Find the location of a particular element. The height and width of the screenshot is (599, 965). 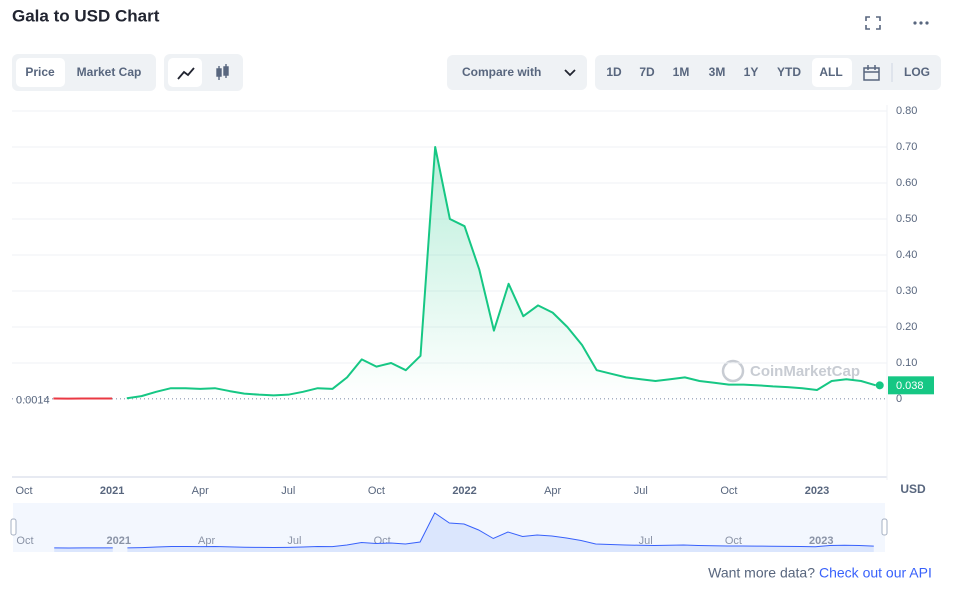

y-tick-label: 0.10 is located at coordinates (906, 363).